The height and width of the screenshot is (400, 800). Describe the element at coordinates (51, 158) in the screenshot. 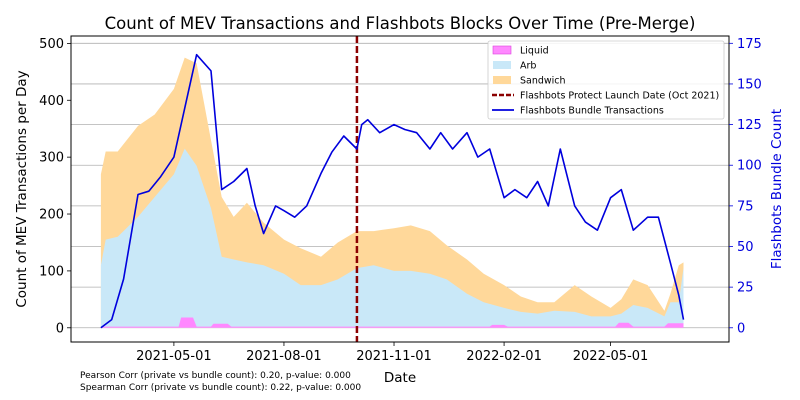

I see `y-left-tick-label: 300` at that location.